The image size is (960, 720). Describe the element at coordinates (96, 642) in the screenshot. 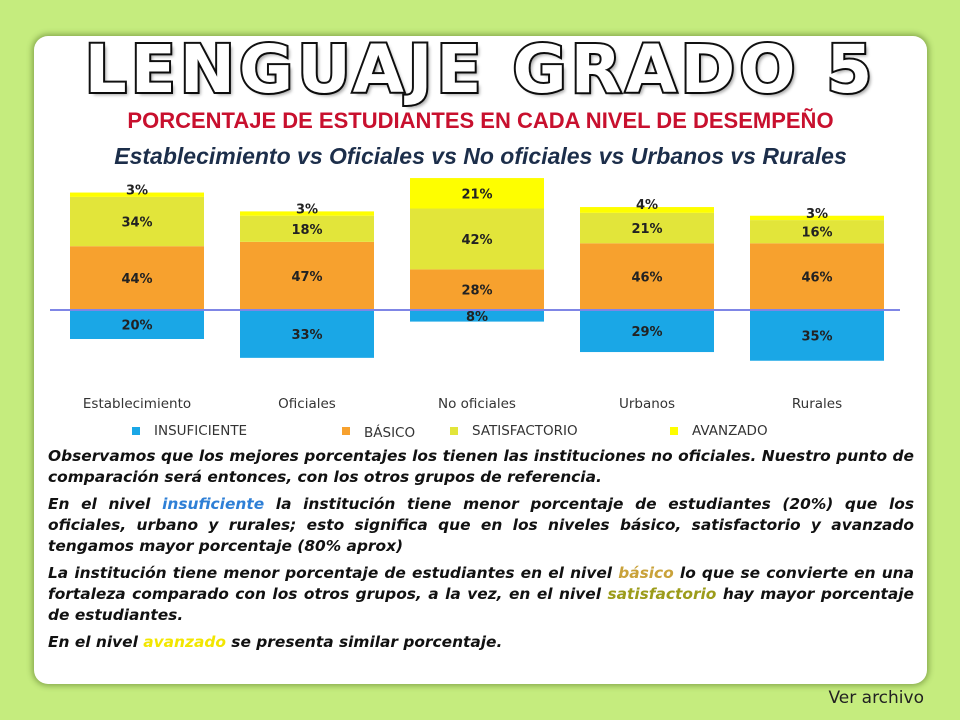

I see `paragraph-4-text-a: En el nivel` at that location.